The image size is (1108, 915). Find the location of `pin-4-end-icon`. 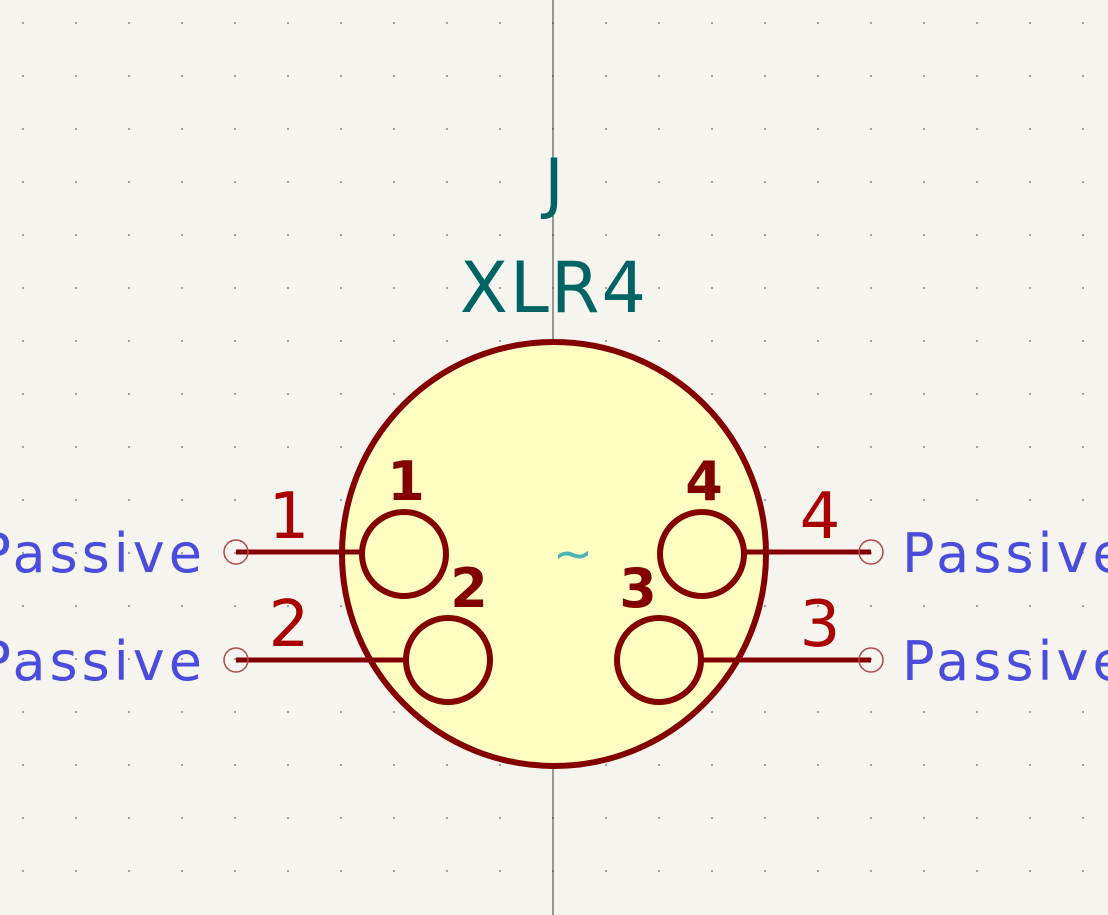

pin-4-end-icon is located at coordinates (871, 552).